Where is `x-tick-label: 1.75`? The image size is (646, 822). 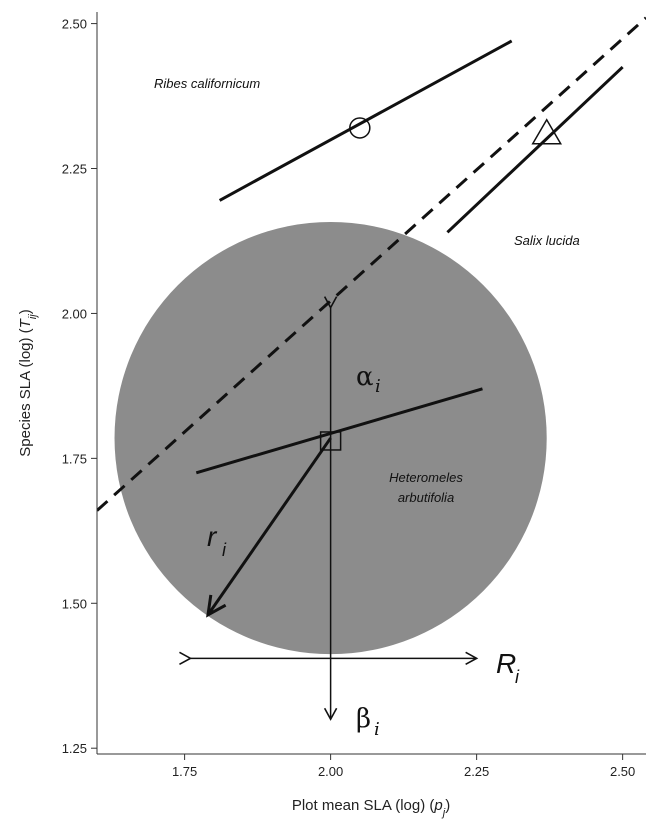
x-tick-label: 1.75 is located at coordinates (184, 771).